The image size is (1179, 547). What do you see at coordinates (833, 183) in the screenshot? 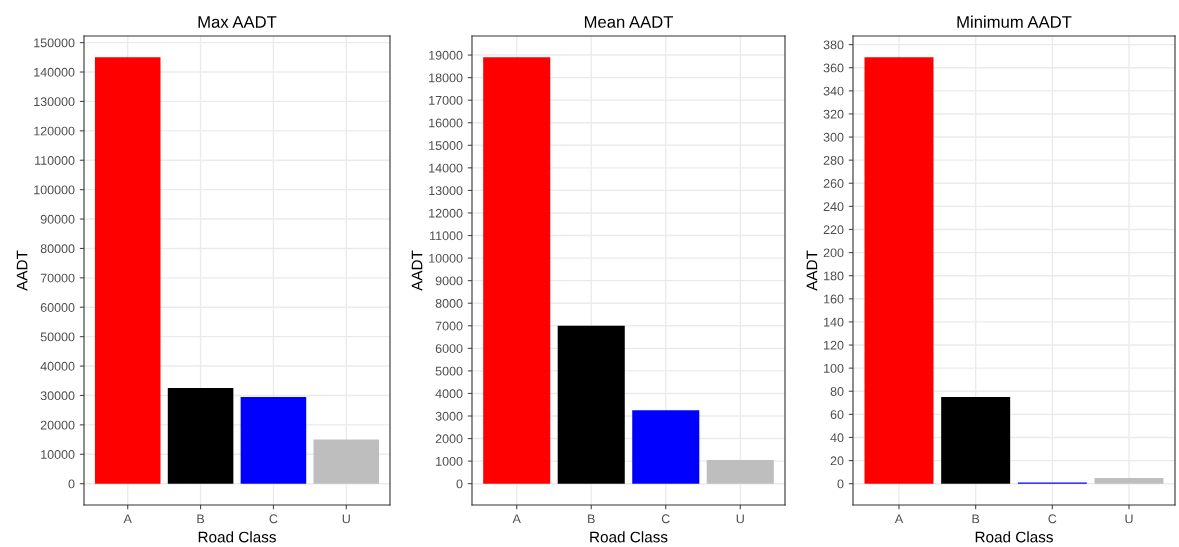
I see `y-tick-label: 260` at bounding box center [833, 183].